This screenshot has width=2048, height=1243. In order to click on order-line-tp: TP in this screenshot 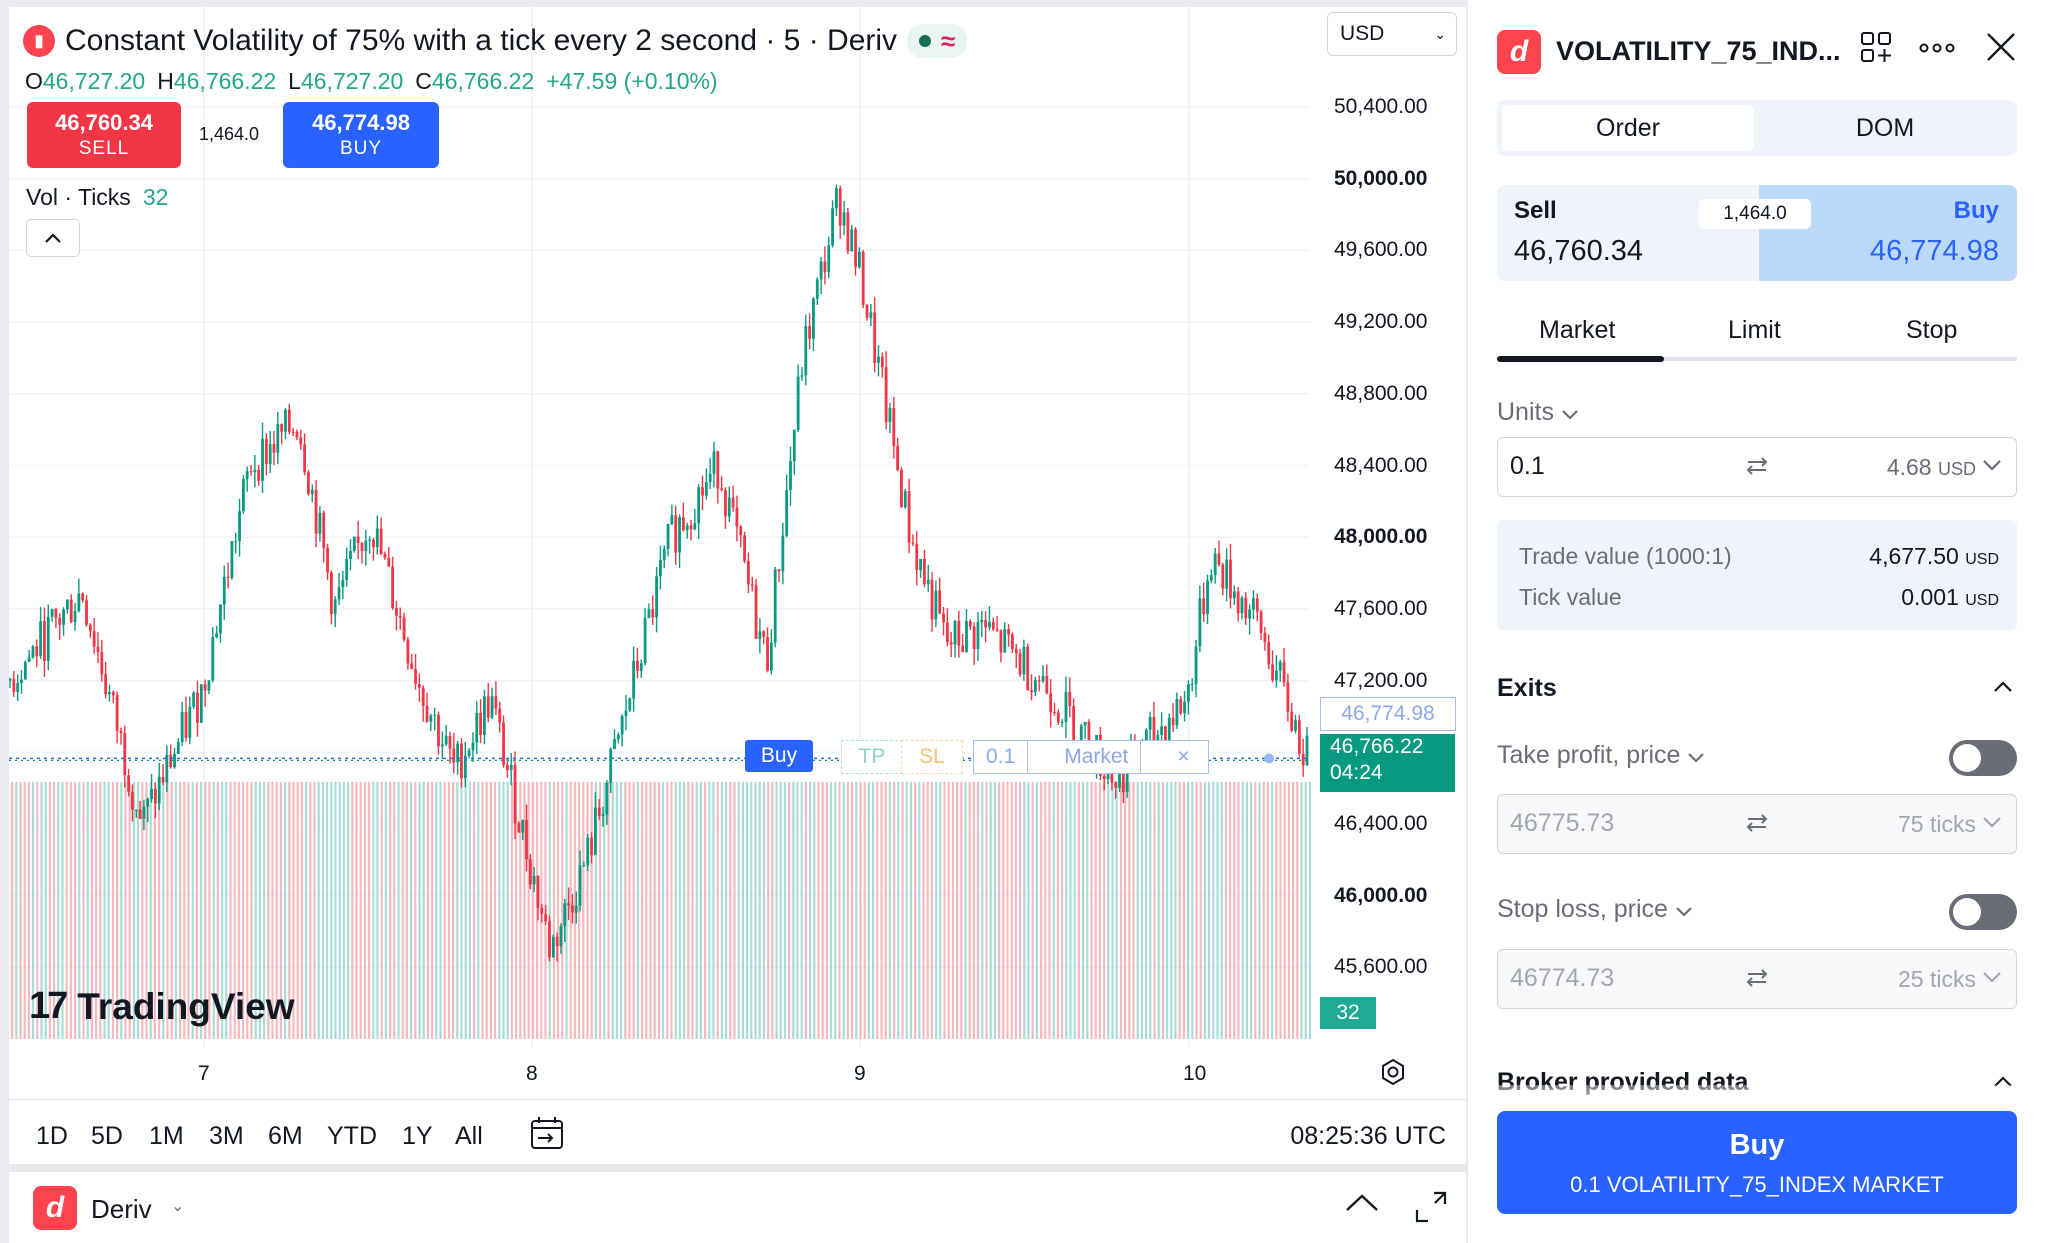, I will do `click(872, 757)`.